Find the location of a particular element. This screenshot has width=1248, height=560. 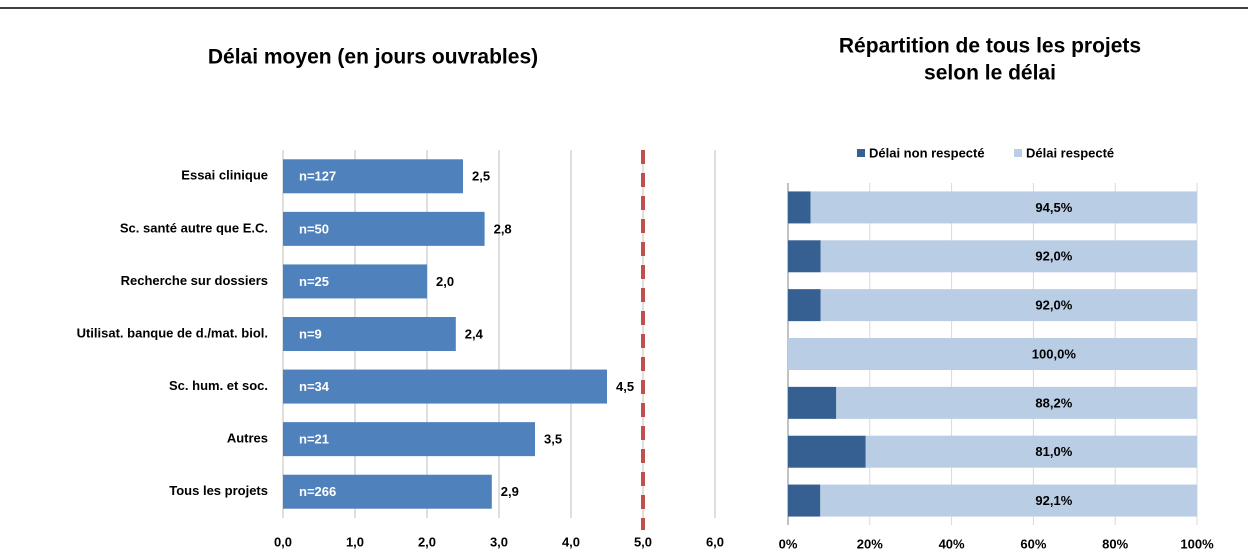

category-label: Autres is located at coordinates (247, 438).